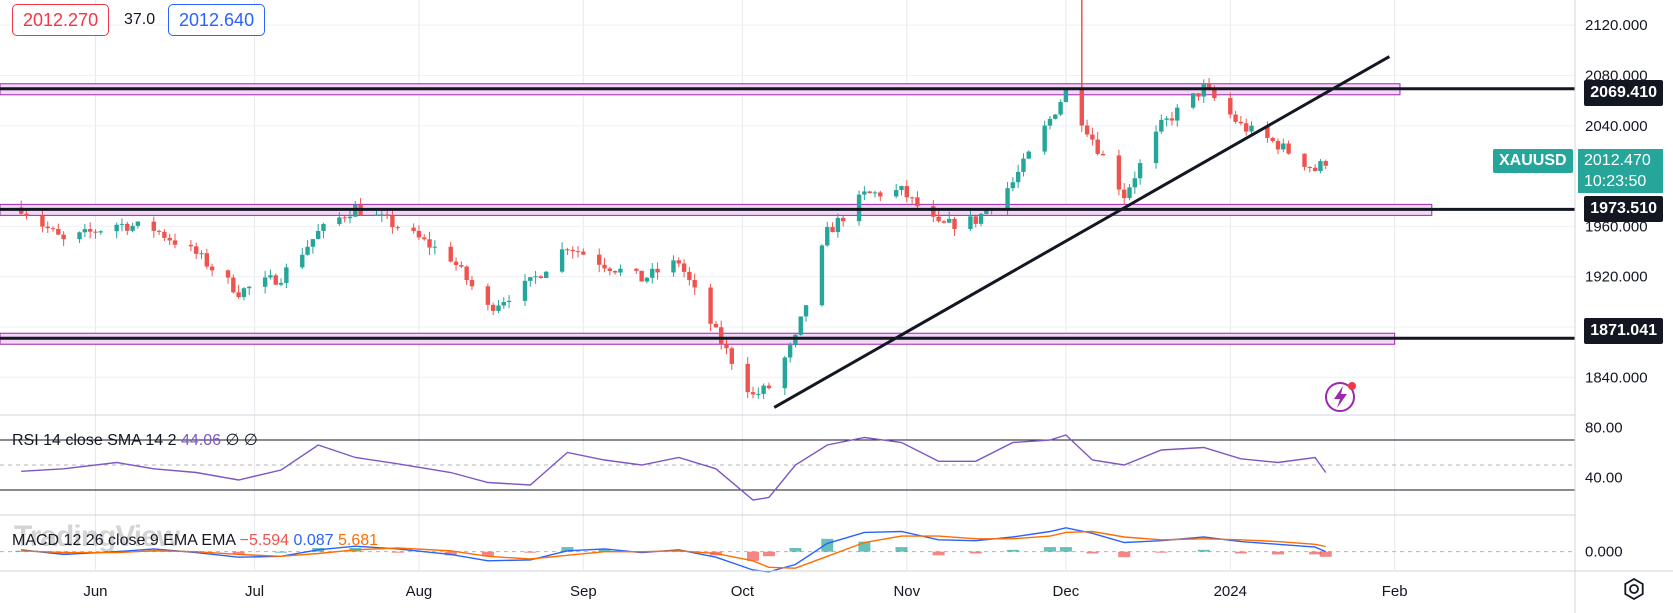  What do you see at coordinates (254, 591) in the screenshot?
I see `time-tick-1: Jul` at bounding box center [254, 591].